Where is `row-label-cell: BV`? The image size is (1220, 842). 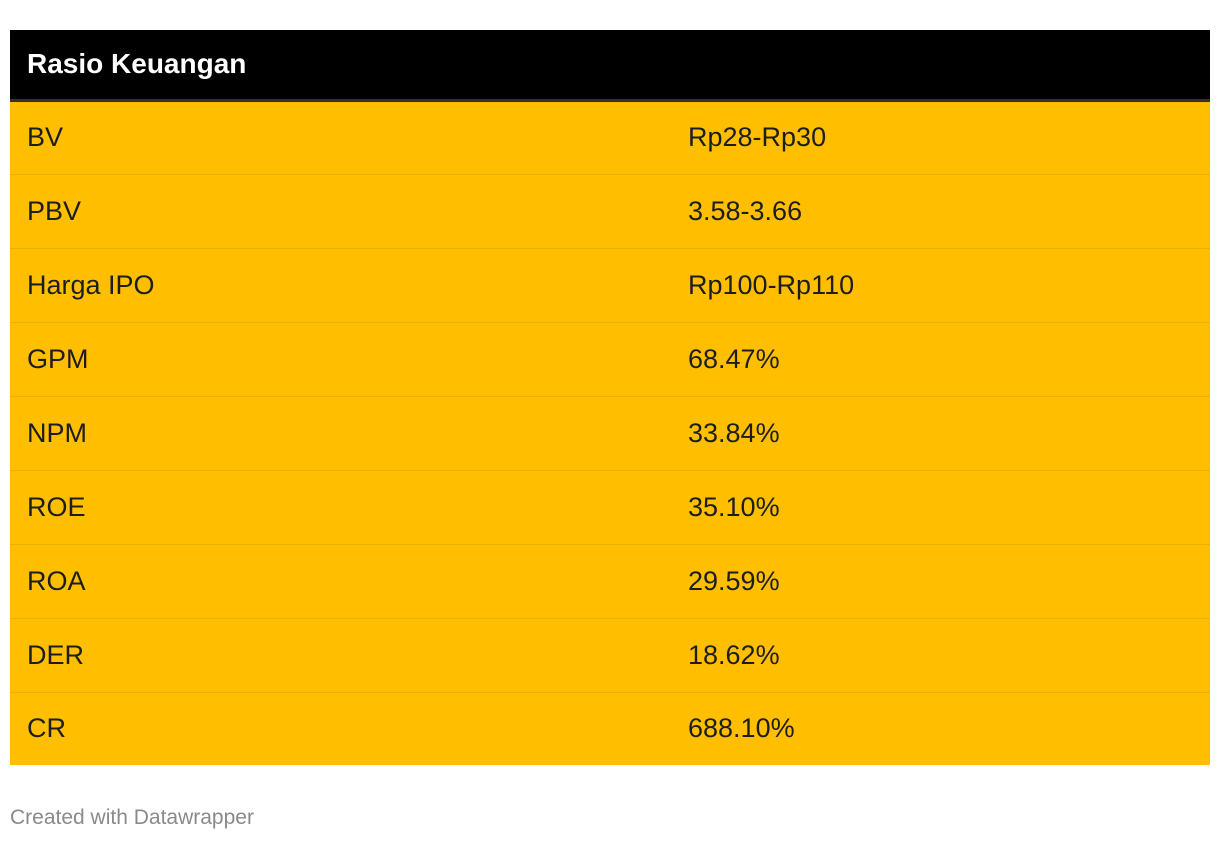
row-label-cell: BV is located at coordinates (340, 137).